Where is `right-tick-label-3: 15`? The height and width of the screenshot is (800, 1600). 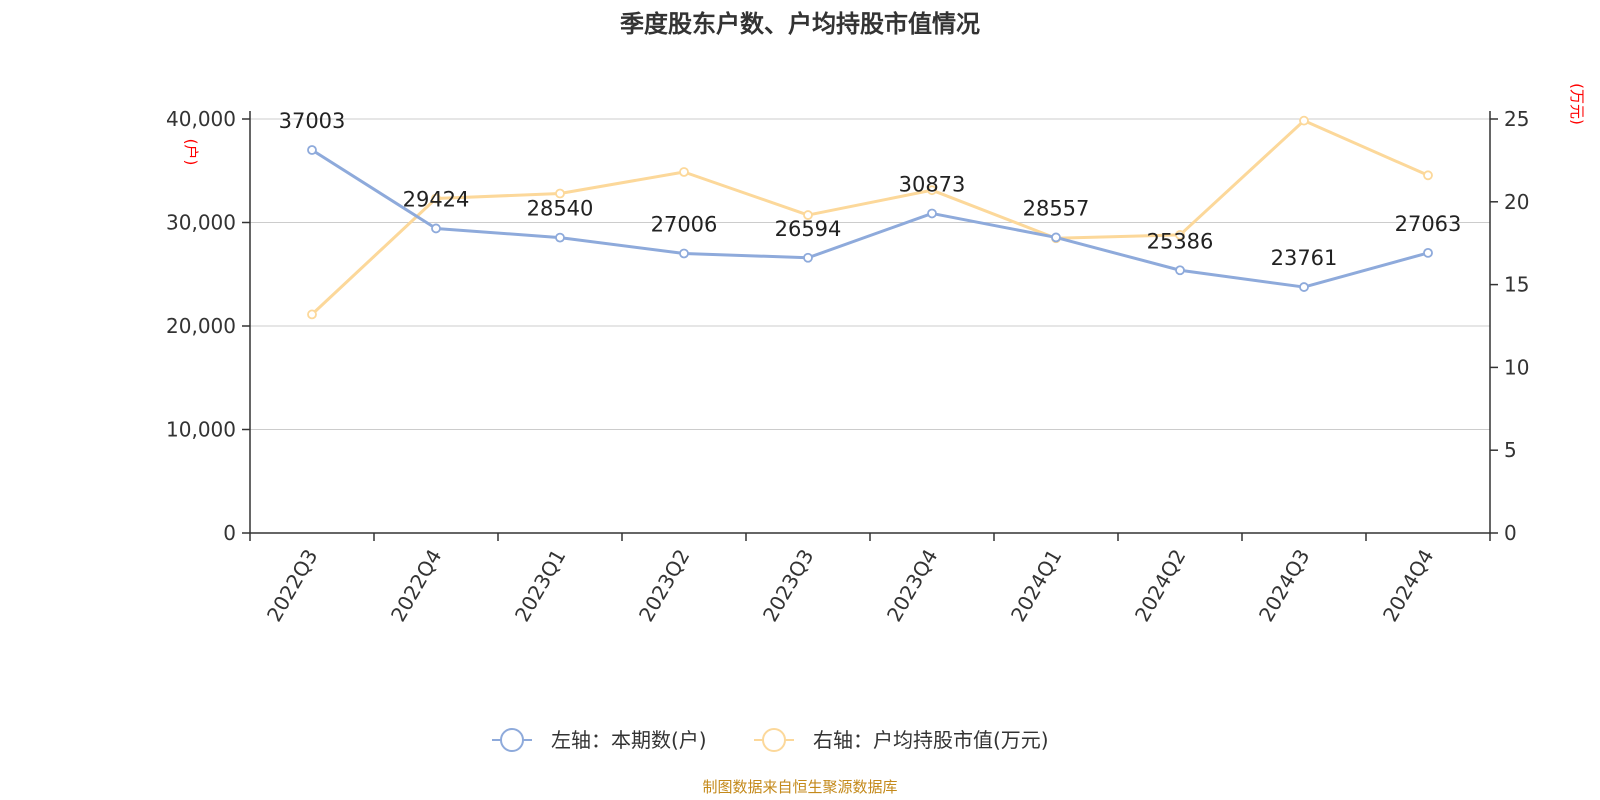 right-tick-label-3: 15 is located at coordinates (1516, 285).